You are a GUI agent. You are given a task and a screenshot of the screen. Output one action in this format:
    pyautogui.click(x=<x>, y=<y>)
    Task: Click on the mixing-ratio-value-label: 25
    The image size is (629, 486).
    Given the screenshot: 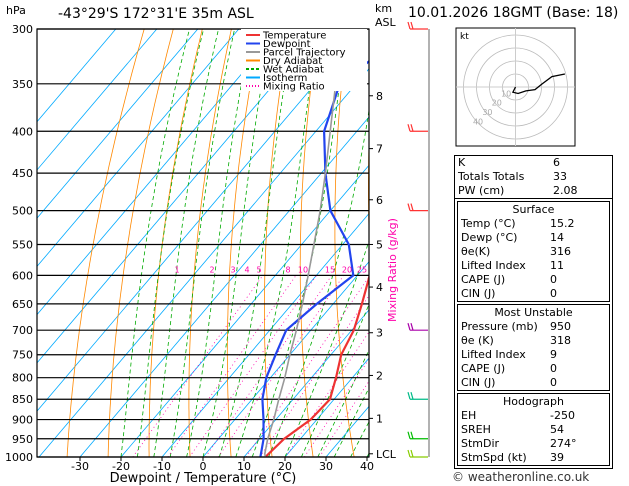 What is the action you would take?
    pyautogui.click(x=362, y=269)
    